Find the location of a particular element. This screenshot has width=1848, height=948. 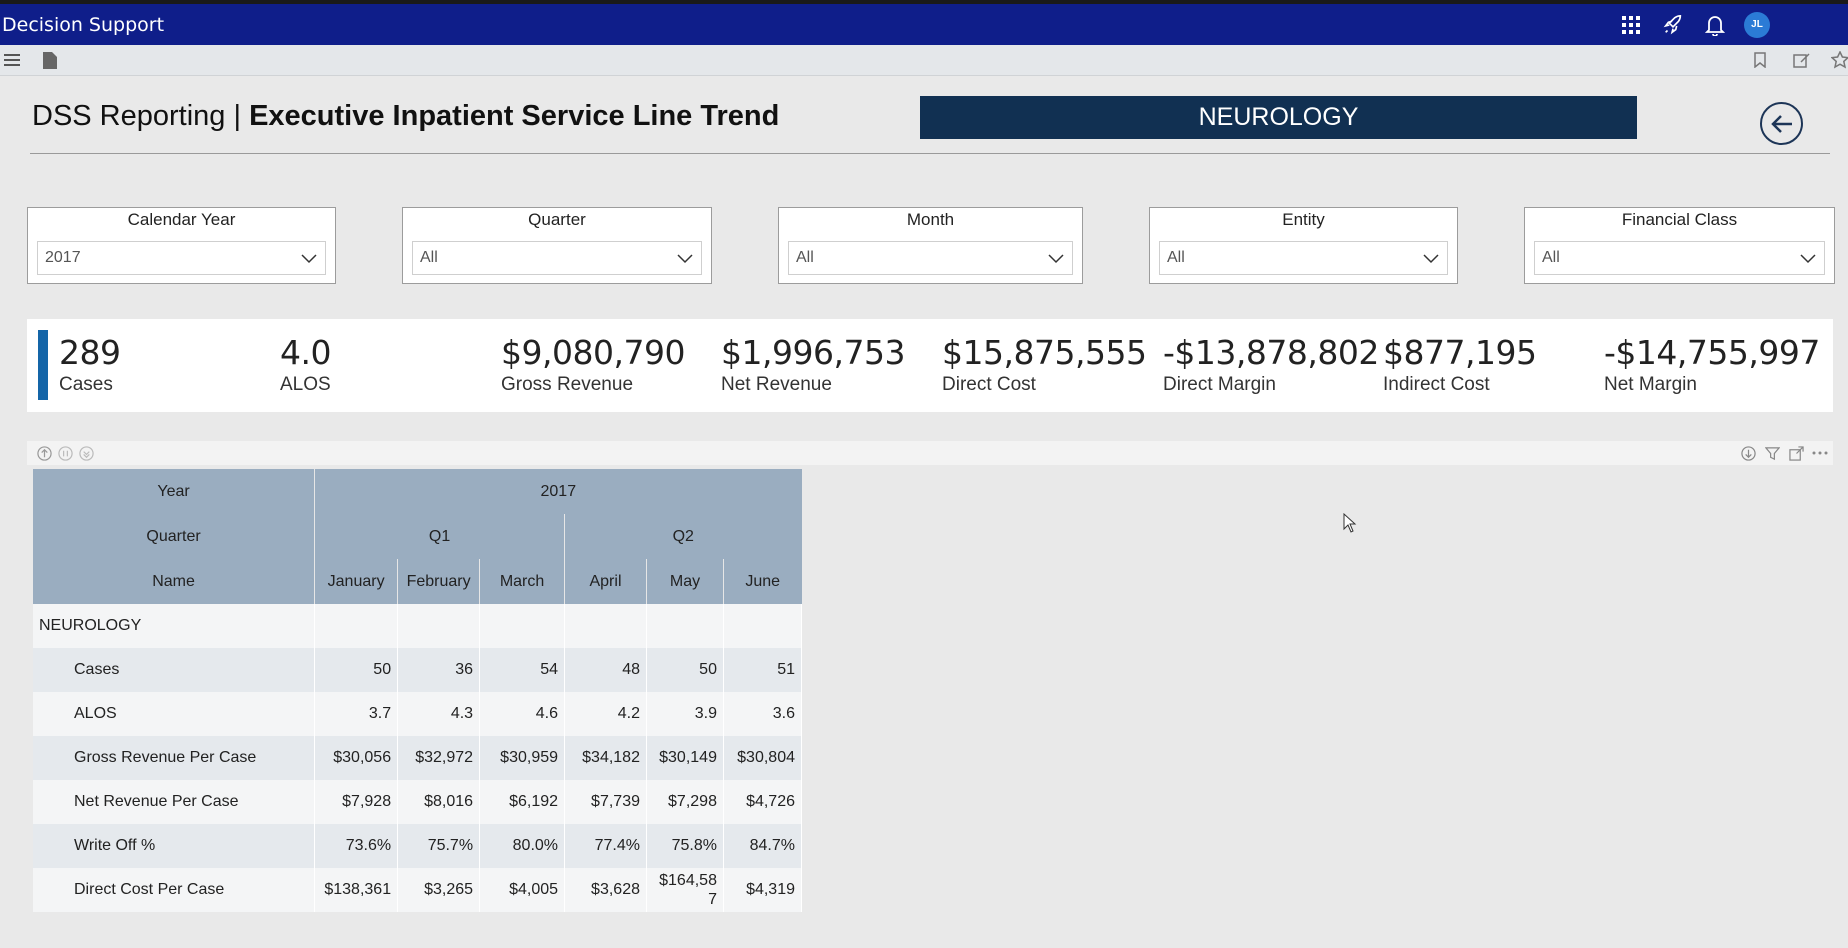

slicer-label: Entity is located at coordinates (1303, 219).